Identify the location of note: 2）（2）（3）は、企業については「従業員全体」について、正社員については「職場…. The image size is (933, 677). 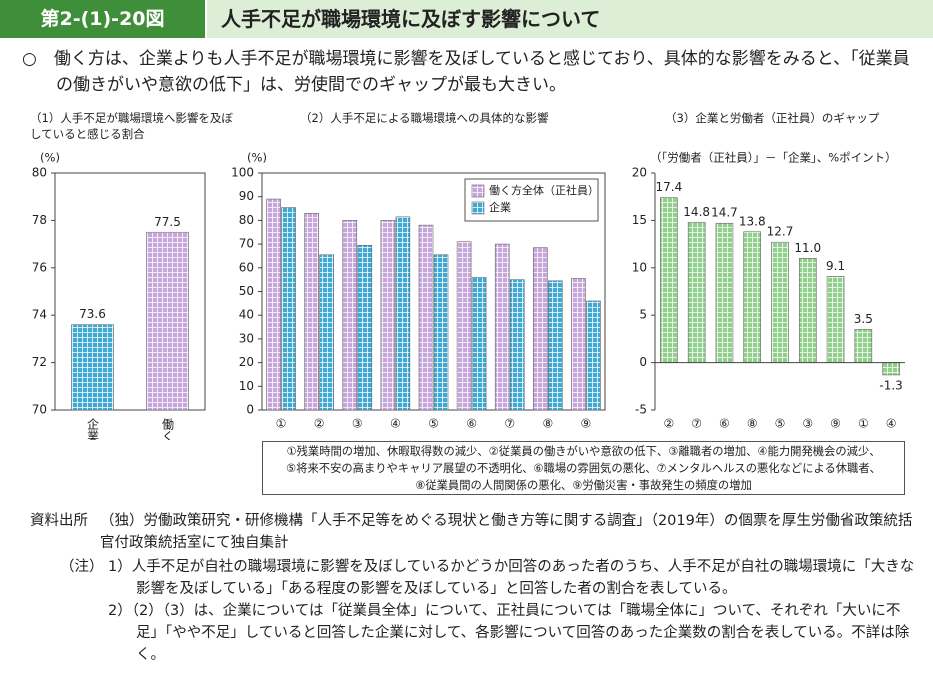
(509, 633).